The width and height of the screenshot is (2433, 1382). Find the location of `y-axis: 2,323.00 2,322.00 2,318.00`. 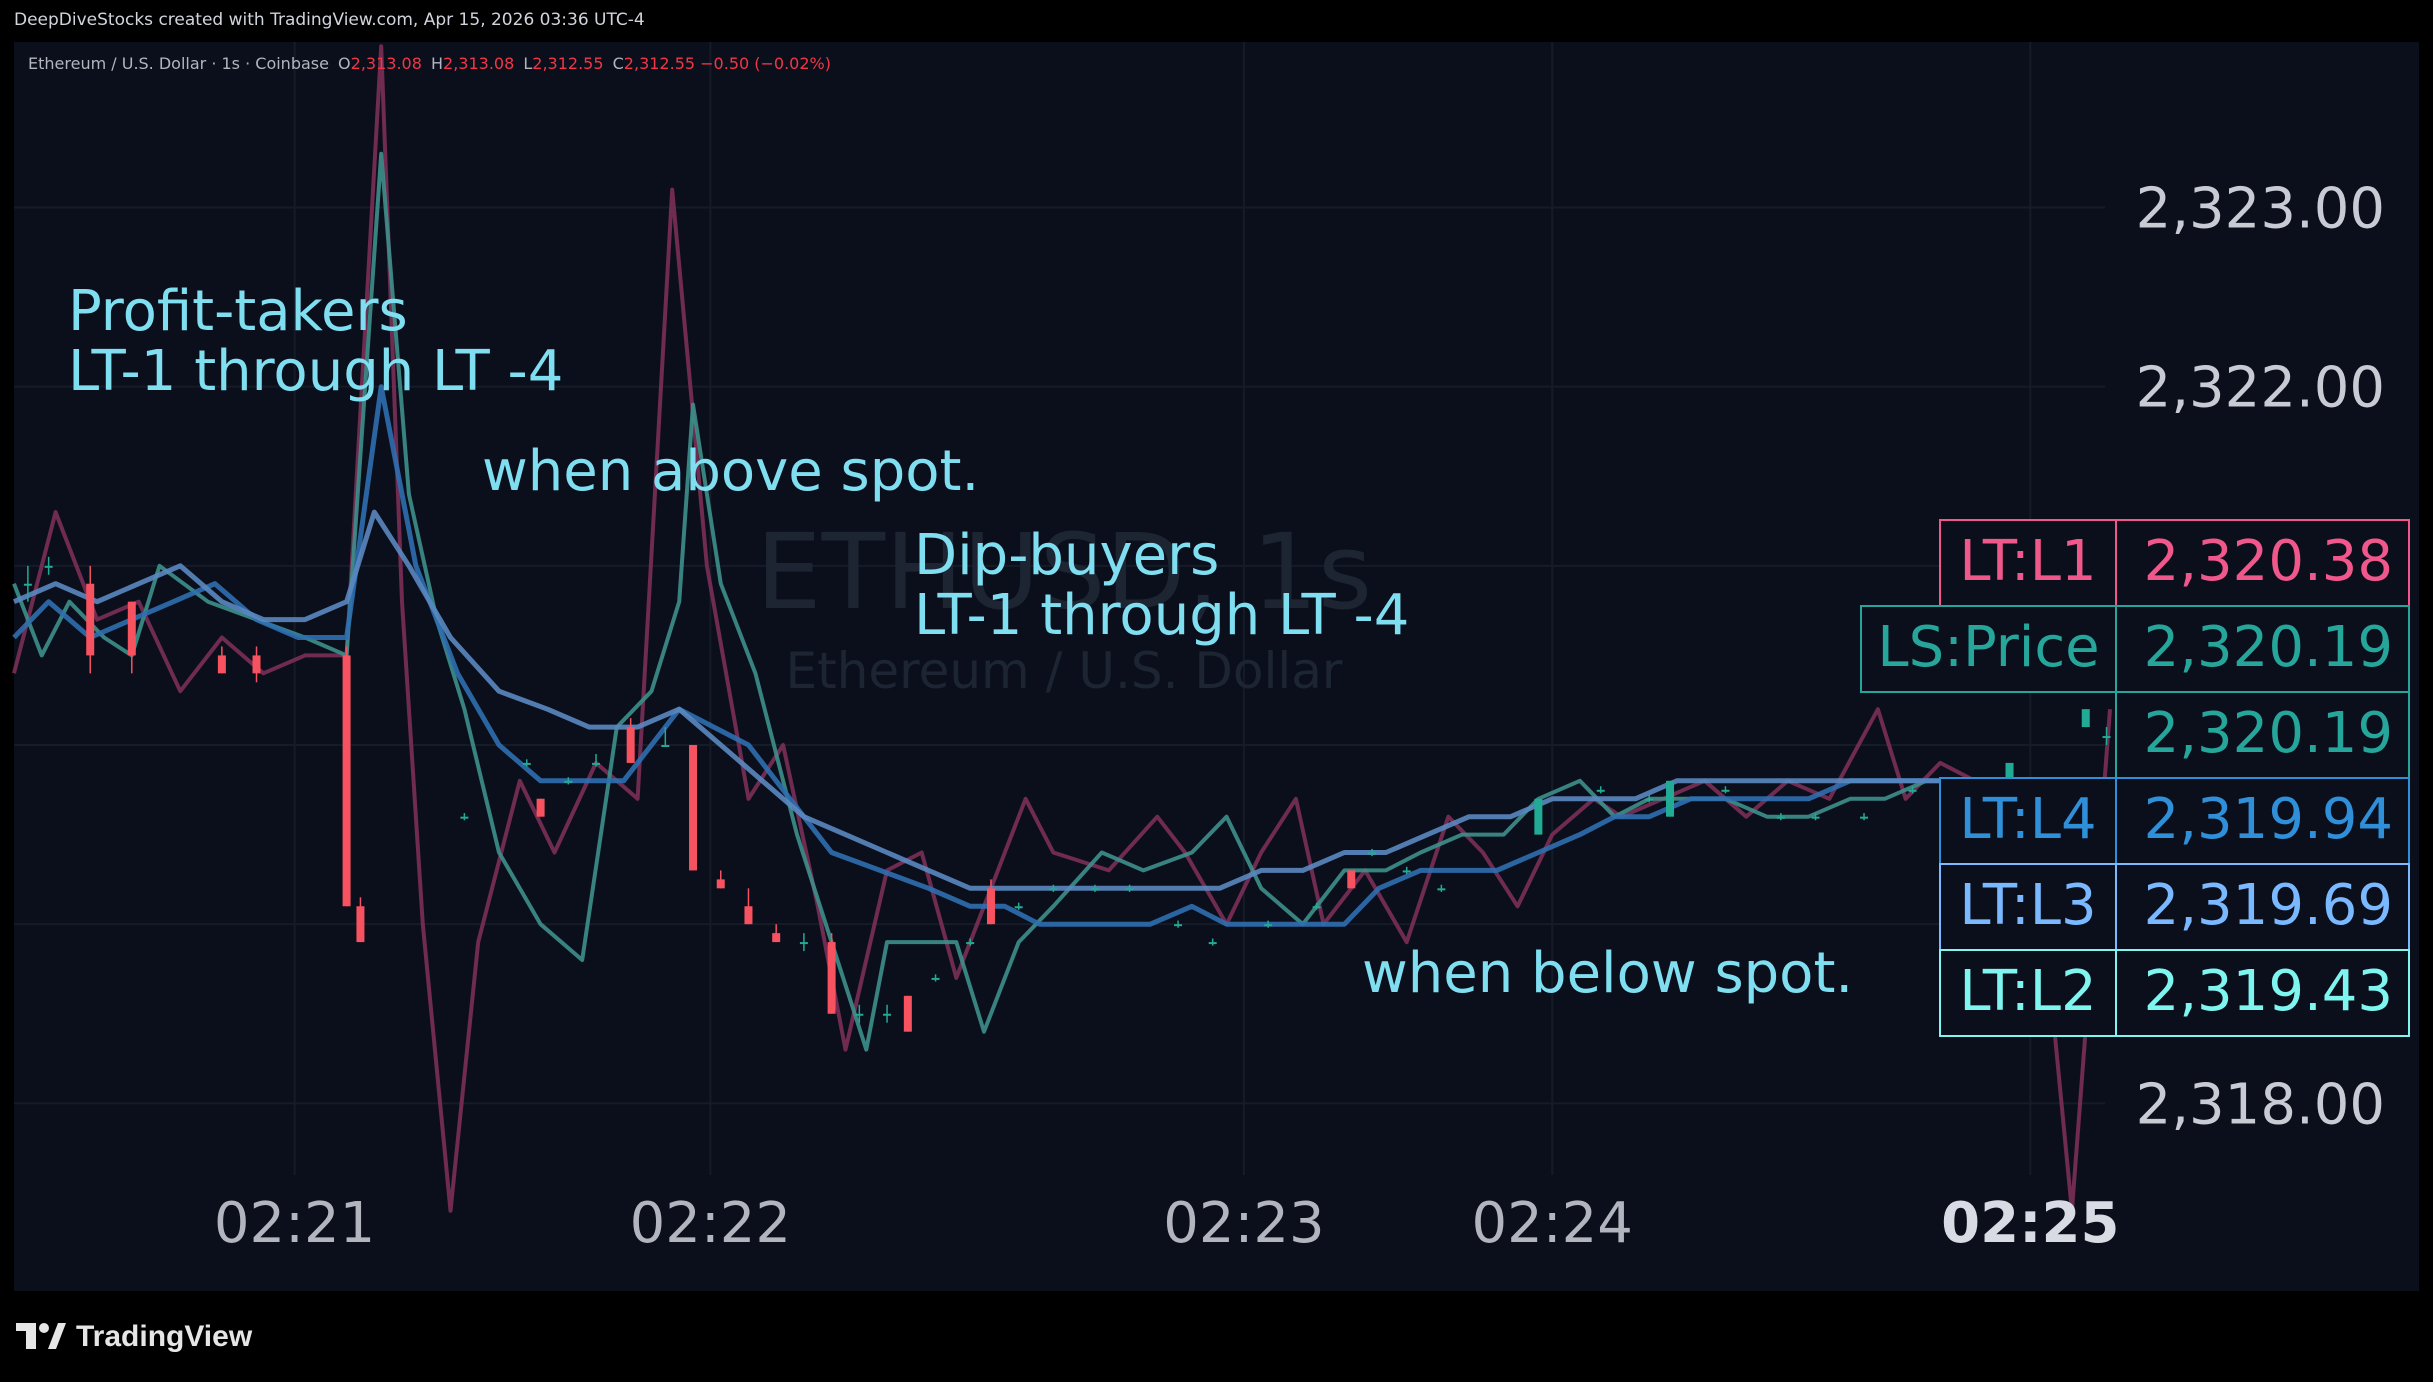

y-axis: 2,323.00 2,322.00 2,318.00 is located at coordinates (2260, 657).